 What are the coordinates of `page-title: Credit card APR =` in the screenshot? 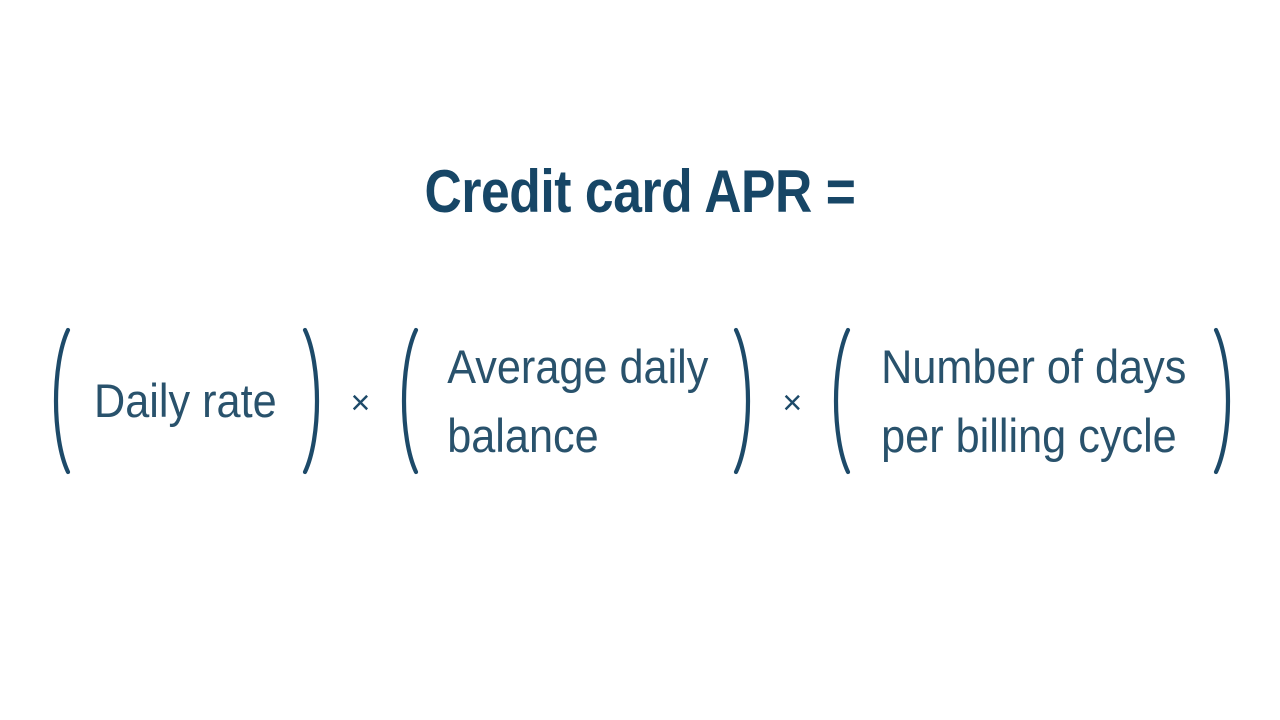 It's located at (640, 191).